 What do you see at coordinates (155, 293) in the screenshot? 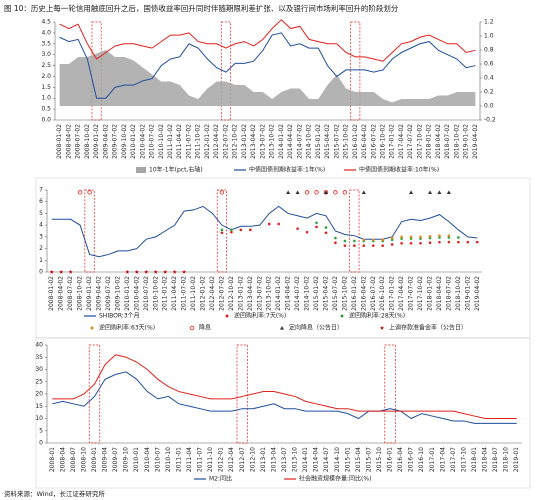
I see `x-tick-label: 2010-10-02` at bounding box center [155, 293].